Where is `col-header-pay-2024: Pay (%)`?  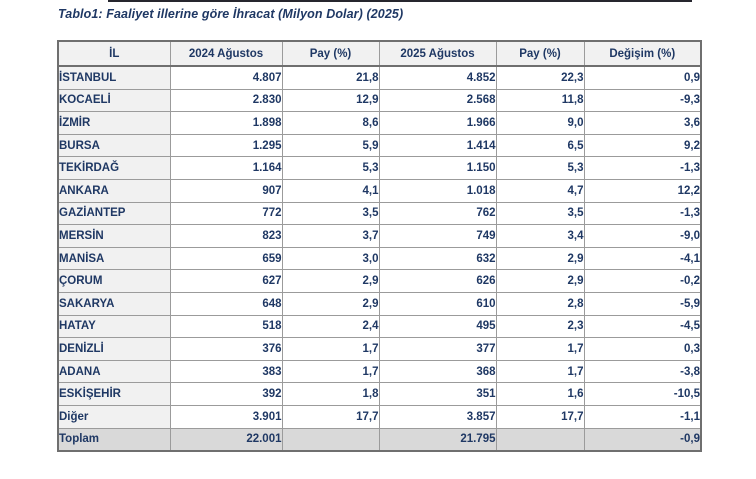 col-header-pay-2024: Pay (%) is located at coordinates (330, 53).